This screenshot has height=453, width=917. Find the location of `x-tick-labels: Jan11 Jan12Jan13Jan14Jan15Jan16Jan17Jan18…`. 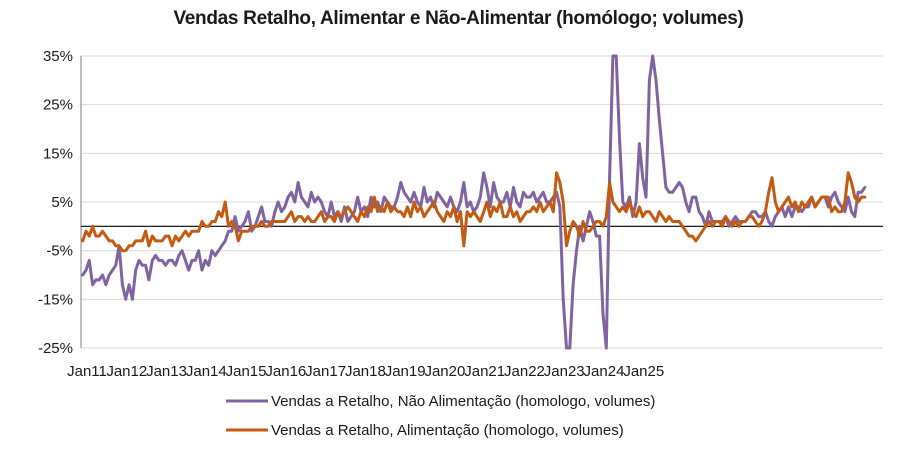

x-tick-labels: Jan11 Jan12Jan13Jan14Jan15Jan16Jan17Jan18… is located at coordinates (365, 371).